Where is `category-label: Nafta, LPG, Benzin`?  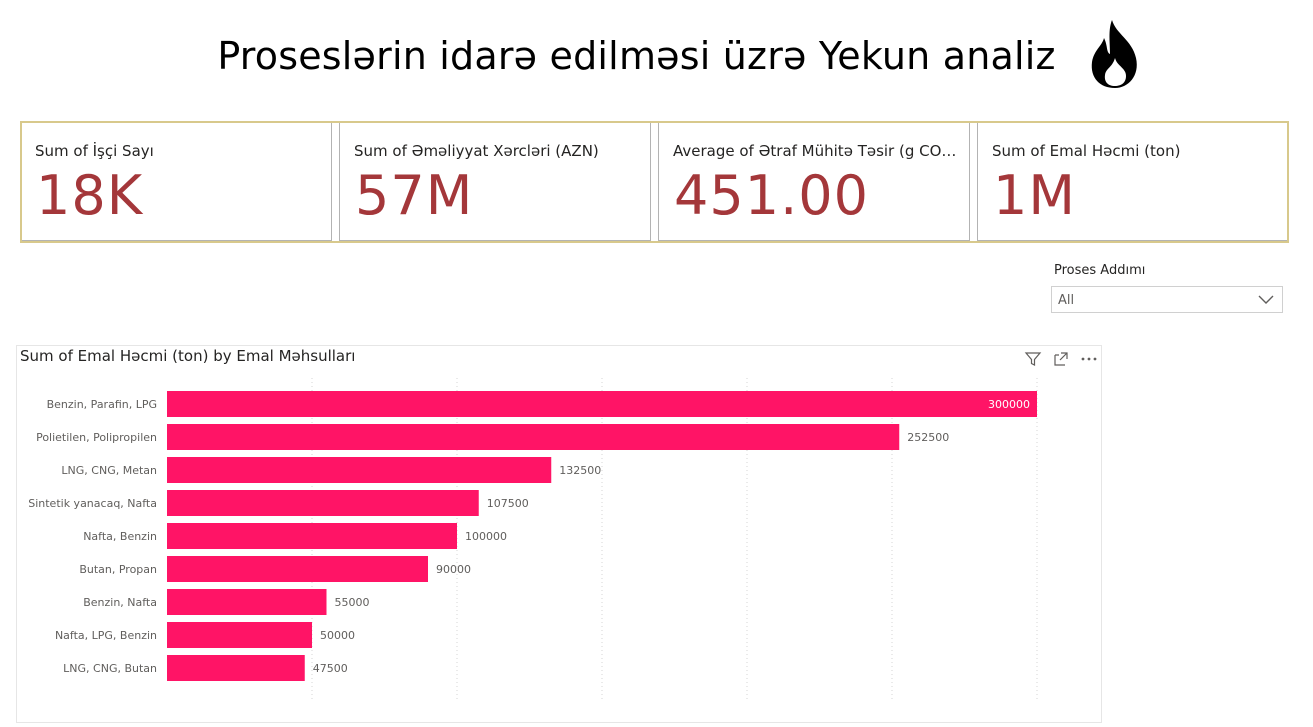
category-label: Nafta, LPG, Benzin is located at coordinates (106, 635).